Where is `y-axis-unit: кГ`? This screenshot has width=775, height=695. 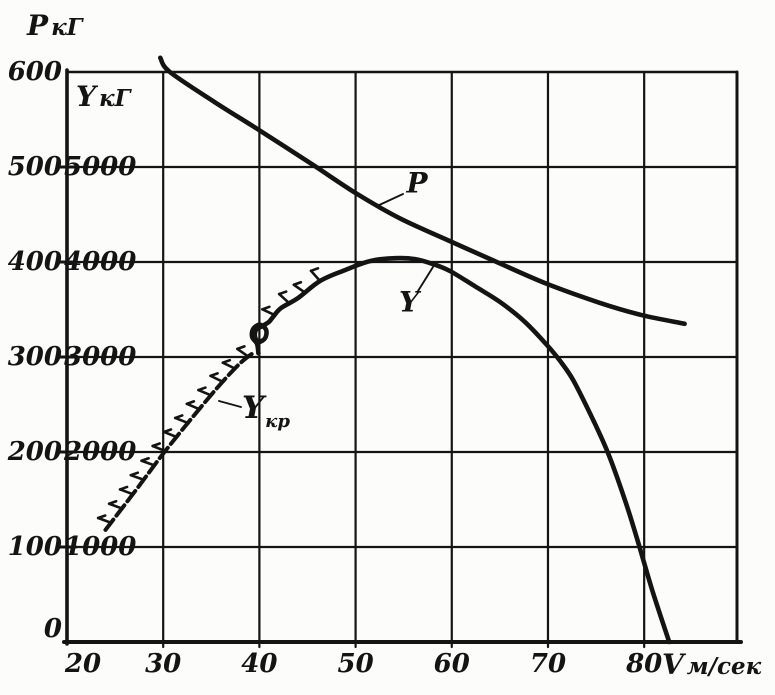
y-axis-unit: кГ is located at coordinates (115, 98).